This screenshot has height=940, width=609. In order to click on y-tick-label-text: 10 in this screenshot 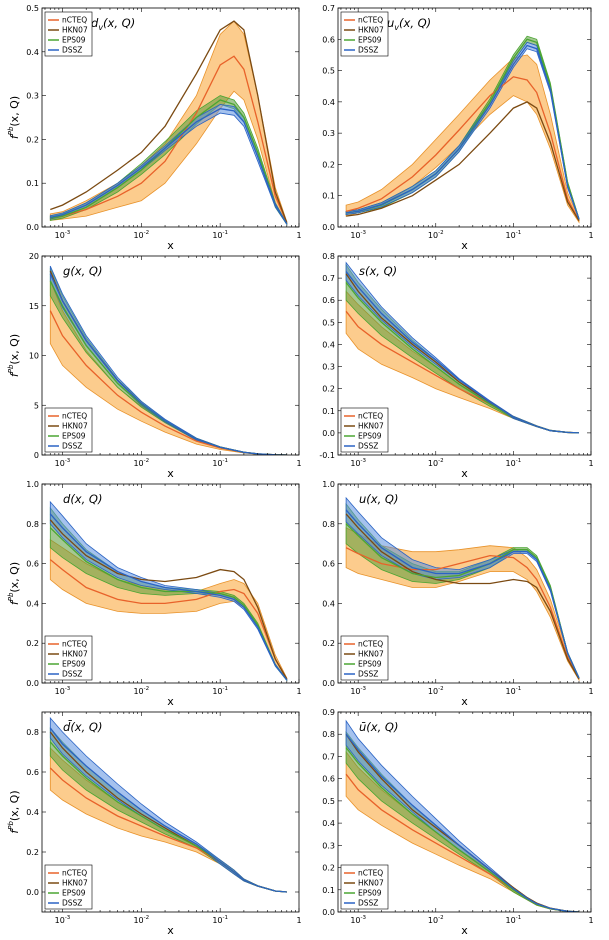, I will do `click(34, 356)`.